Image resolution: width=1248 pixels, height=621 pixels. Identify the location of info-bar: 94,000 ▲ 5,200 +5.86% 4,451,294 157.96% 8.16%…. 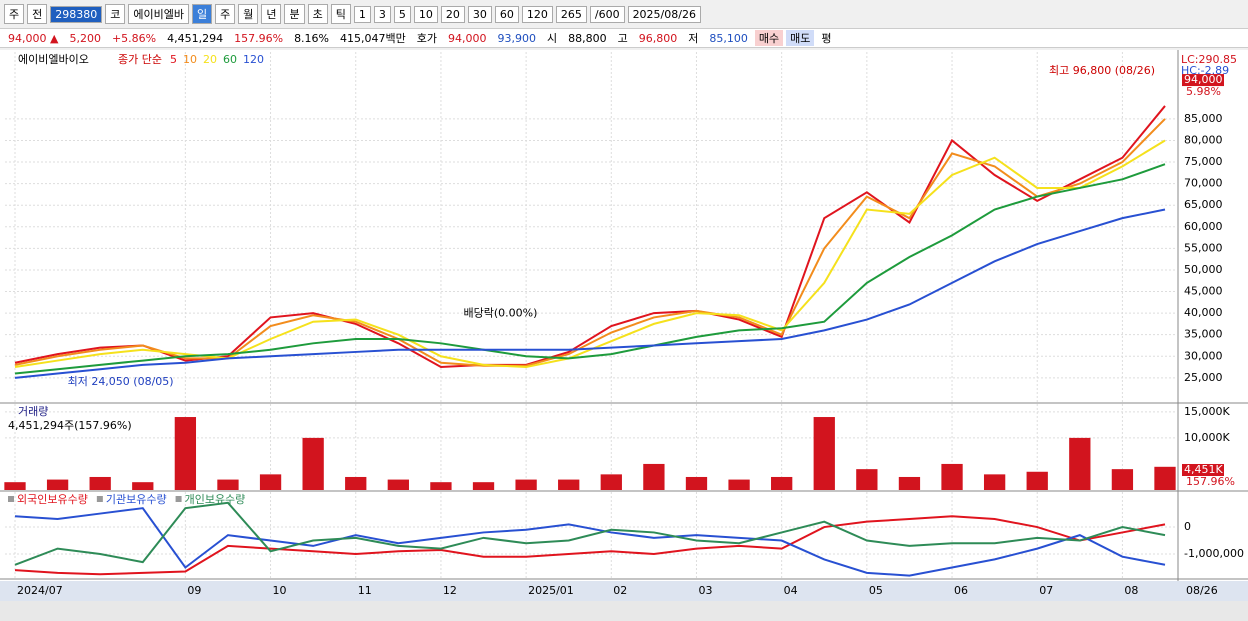
(624, 38).